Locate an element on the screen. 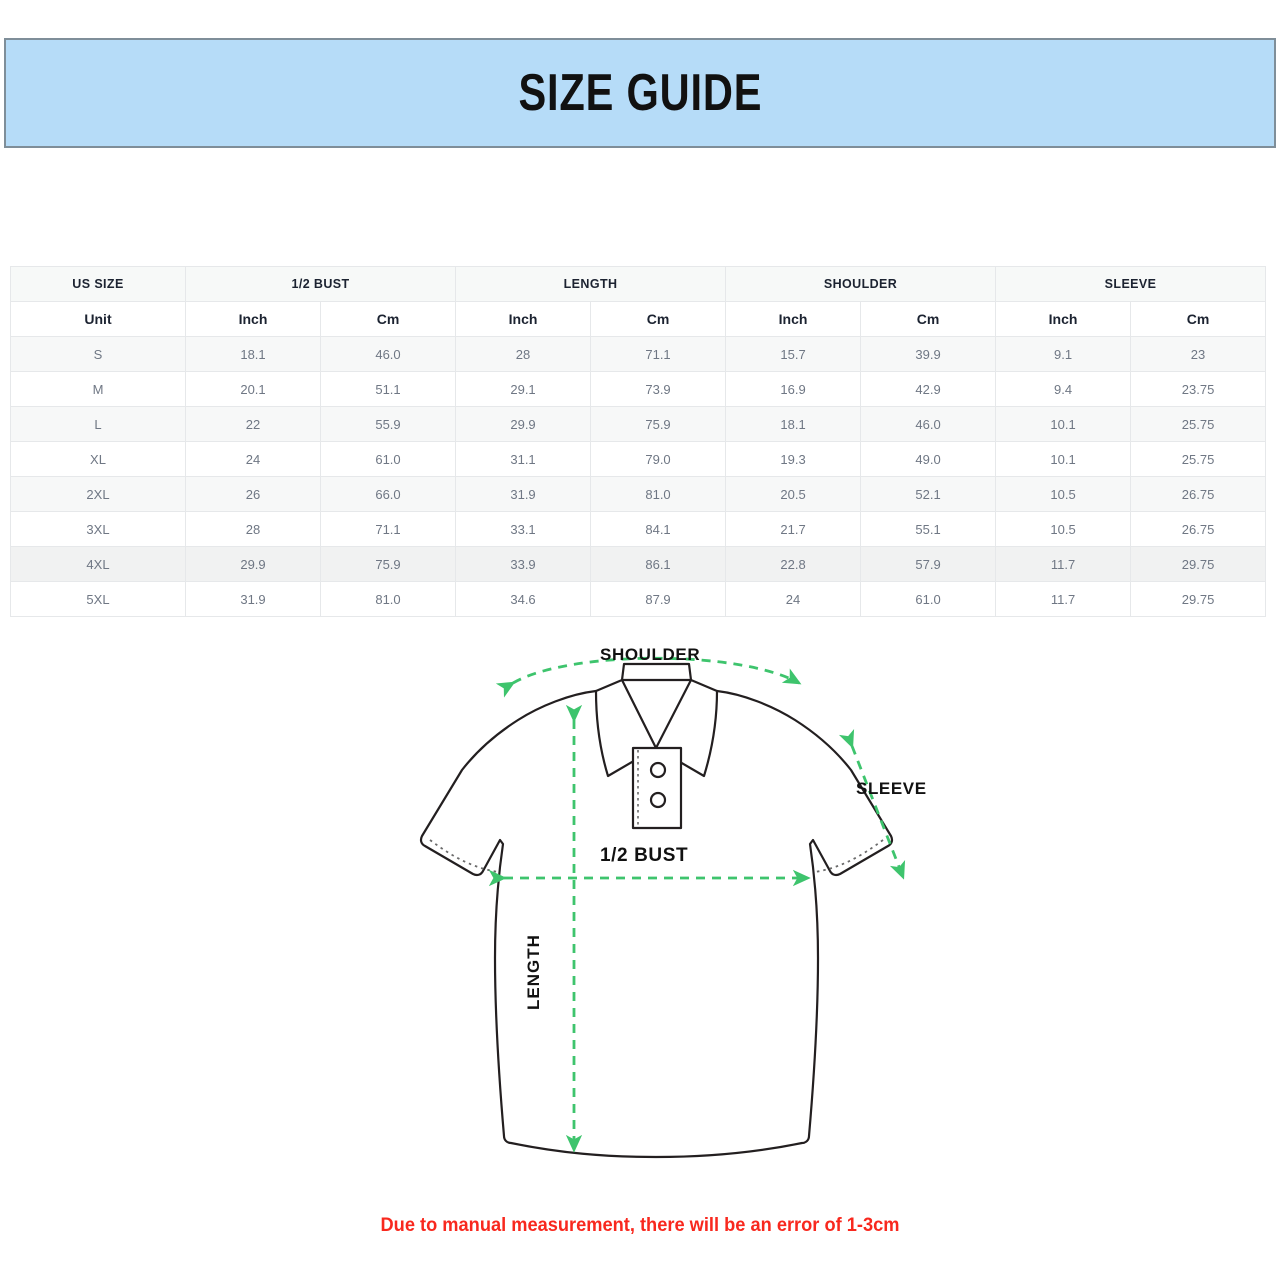  cell-length-inch: 31.9 is located at coordinates (523, 494).